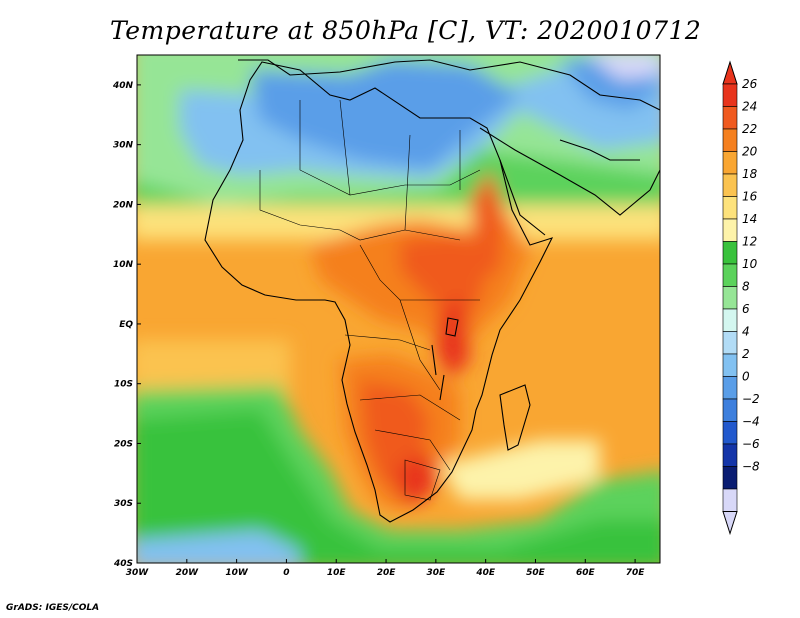 The width and height of the screenshot is (800, 618). What do you see at coordinates (452, 327) in the screenshot?
I see `lake-victoria` at bounding box center [452, 327].